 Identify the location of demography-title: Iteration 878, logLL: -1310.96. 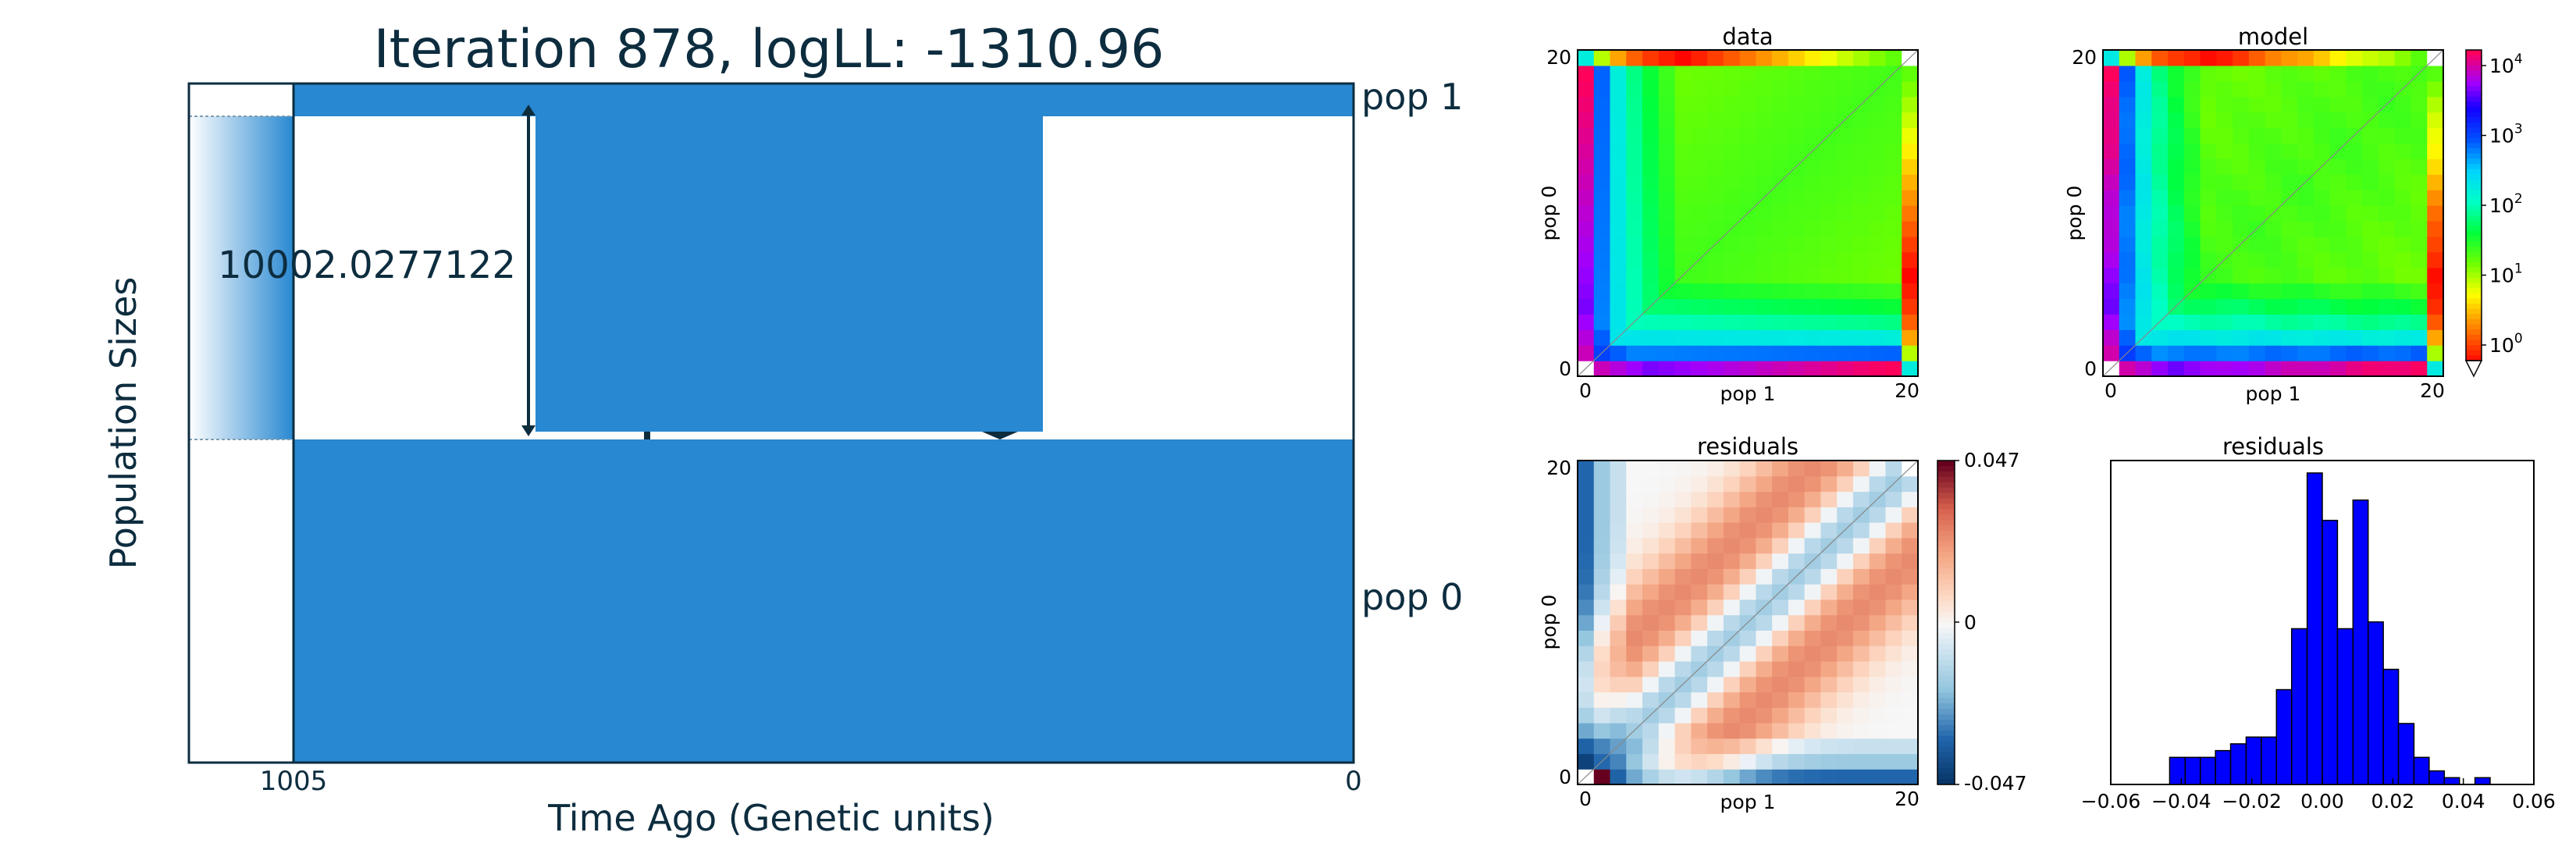
(769, 49).